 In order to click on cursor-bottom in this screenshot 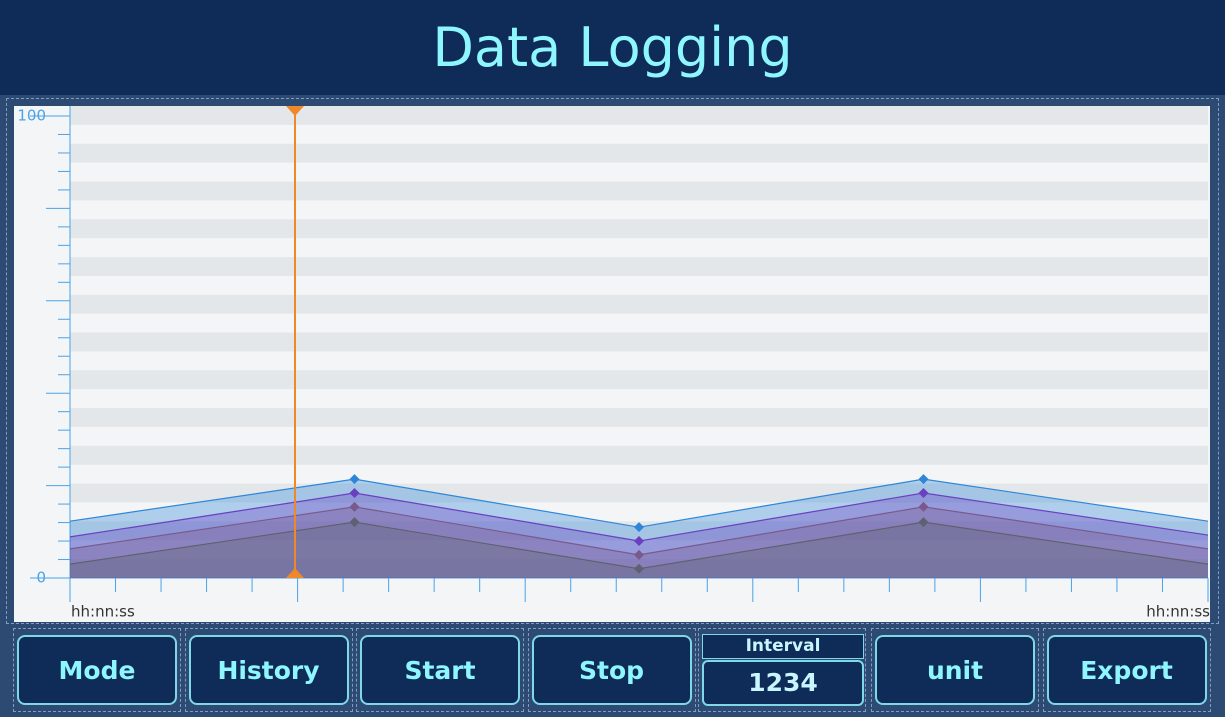, I will do `click(295, 573)`.